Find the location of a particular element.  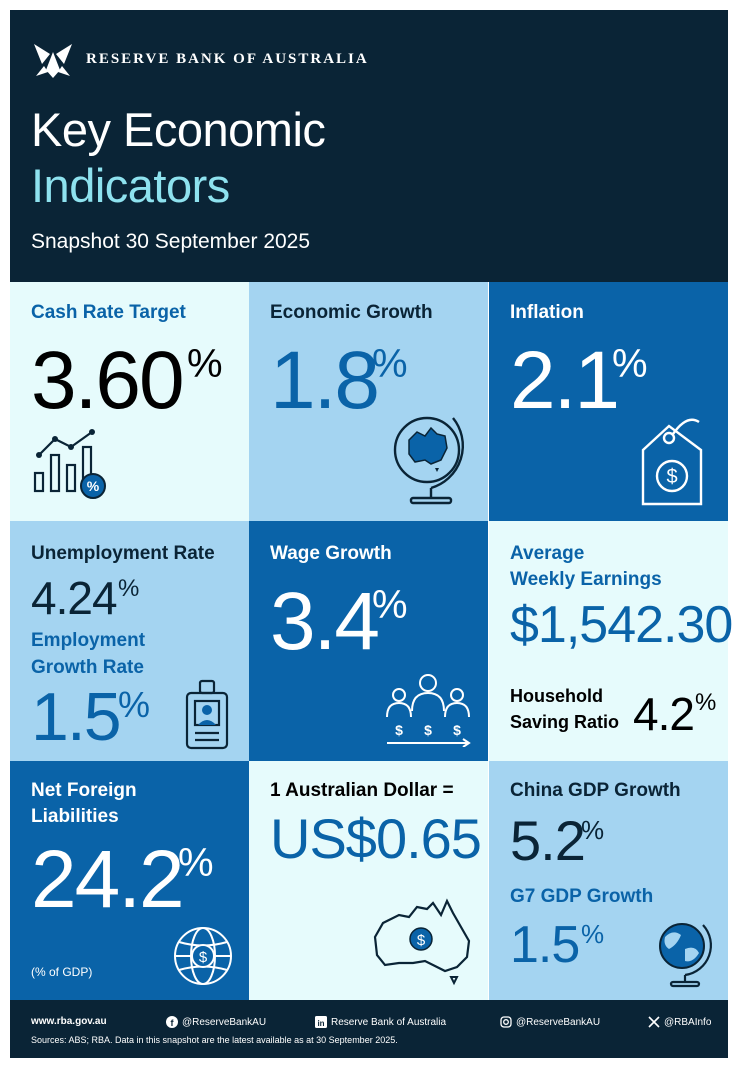

wage-growth-label: Wage Growth is located at coordinates (331, 553).